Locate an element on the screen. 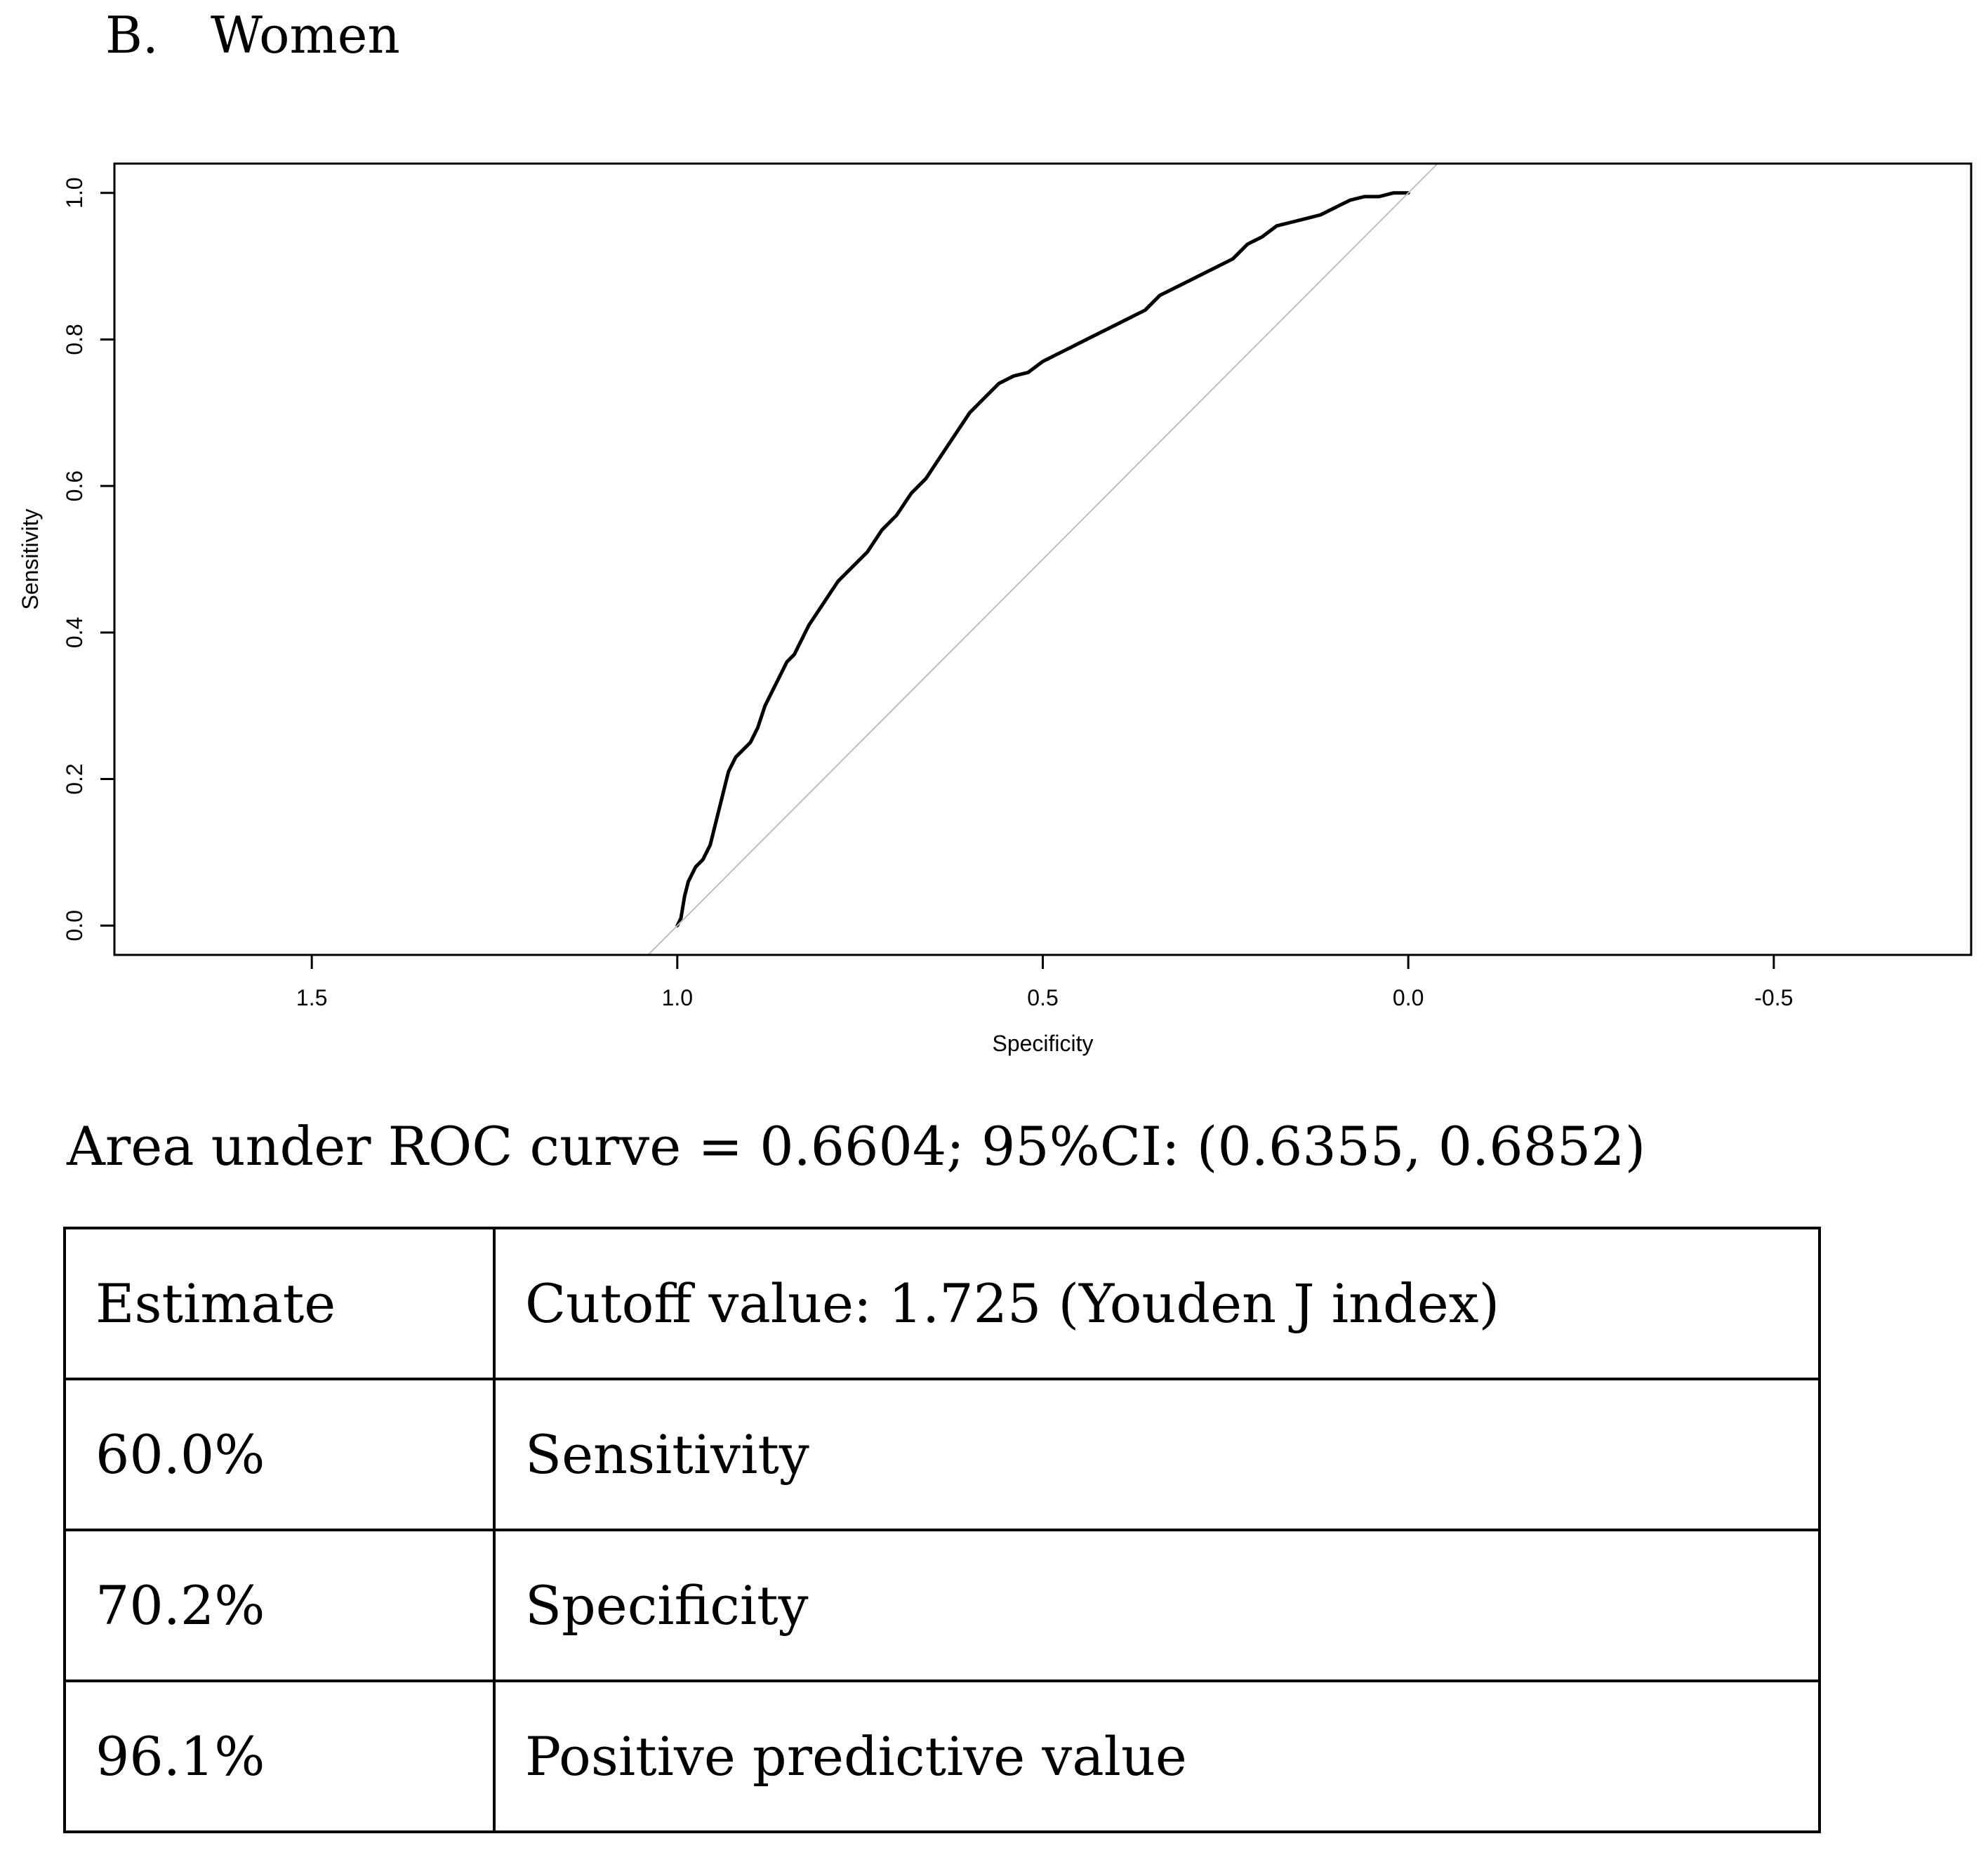 This screenshot has height=1874, width=1988. x-tick-label: 0.5 is located at coordinates (1042, 997).